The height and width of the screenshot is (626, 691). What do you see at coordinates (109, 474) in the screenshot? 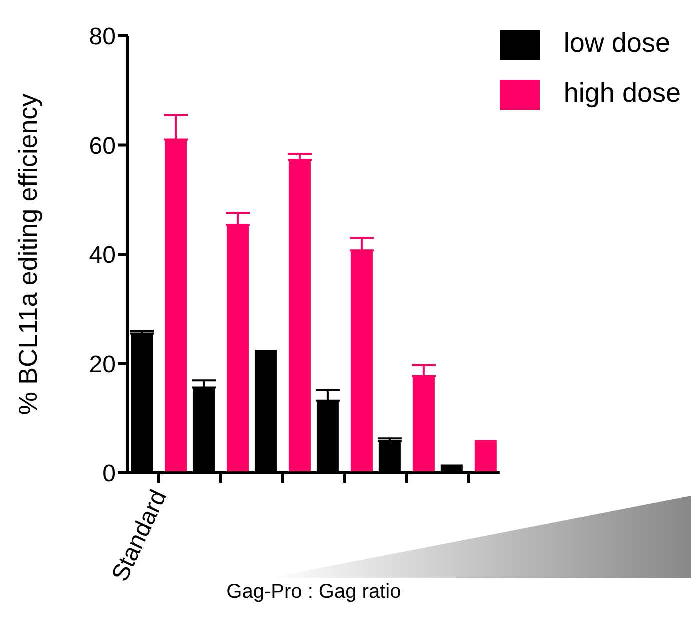
I see `y-tick-label: 0` at bounding box center [109, 474].